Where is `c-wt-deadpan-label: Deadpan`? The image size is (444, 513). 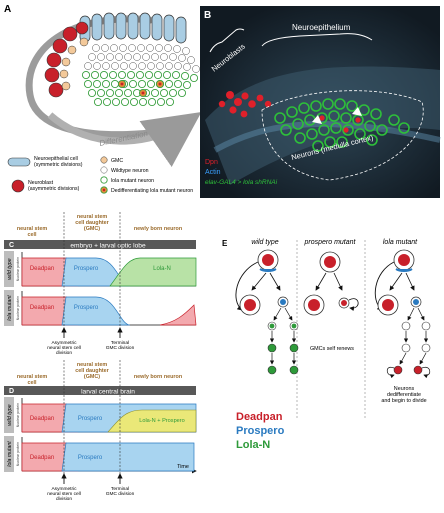 c-wt-deadpan-label: Deadpan is located at coordinates (42, 269).